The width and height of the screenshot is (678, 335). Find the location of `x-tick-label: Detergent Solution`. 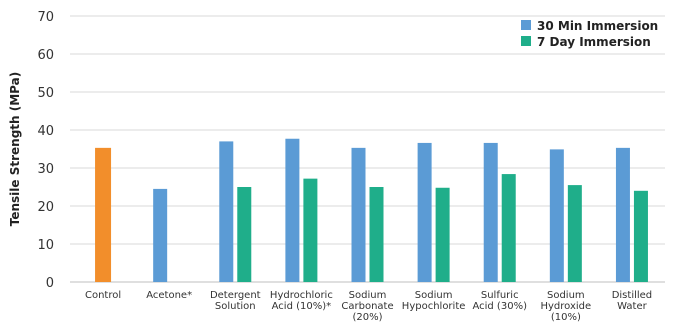

x-tick-label: Detergent Solution is located at coordinates (235, 301).